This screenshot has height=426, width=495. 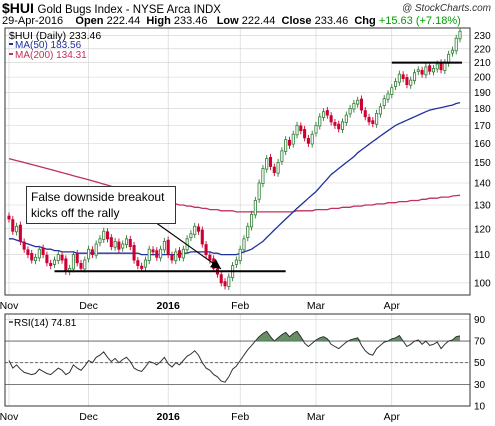 What do you see at coordinates (18, 8) in the screenshot?
I see `symbol-label: $HUI` at bounding box center [18, 8].